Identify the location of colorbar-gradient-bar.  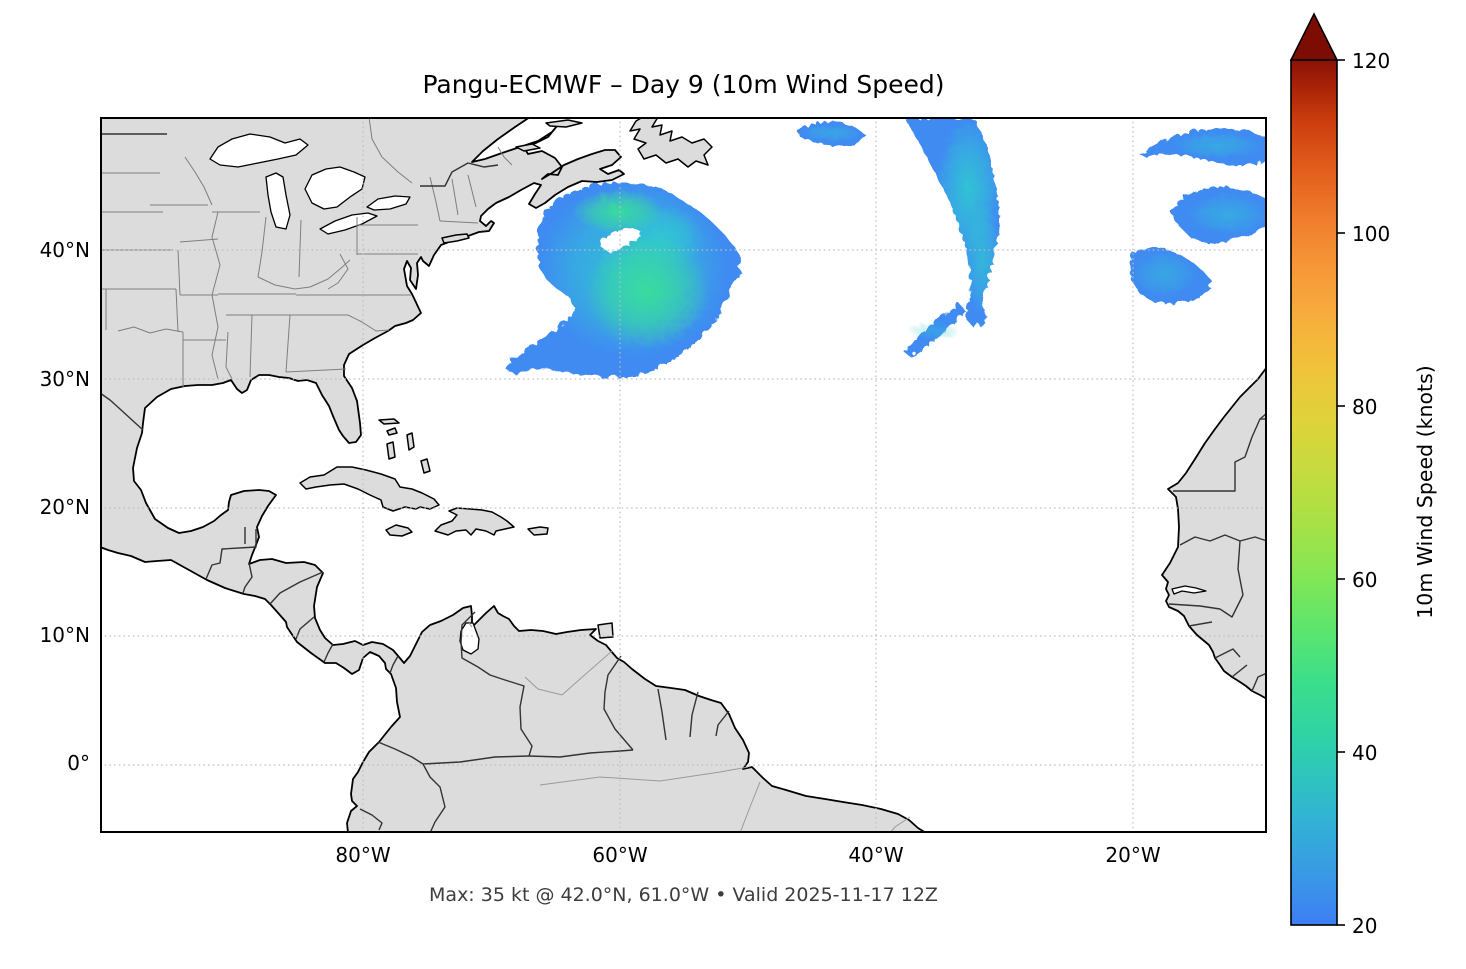
(1314, 492).